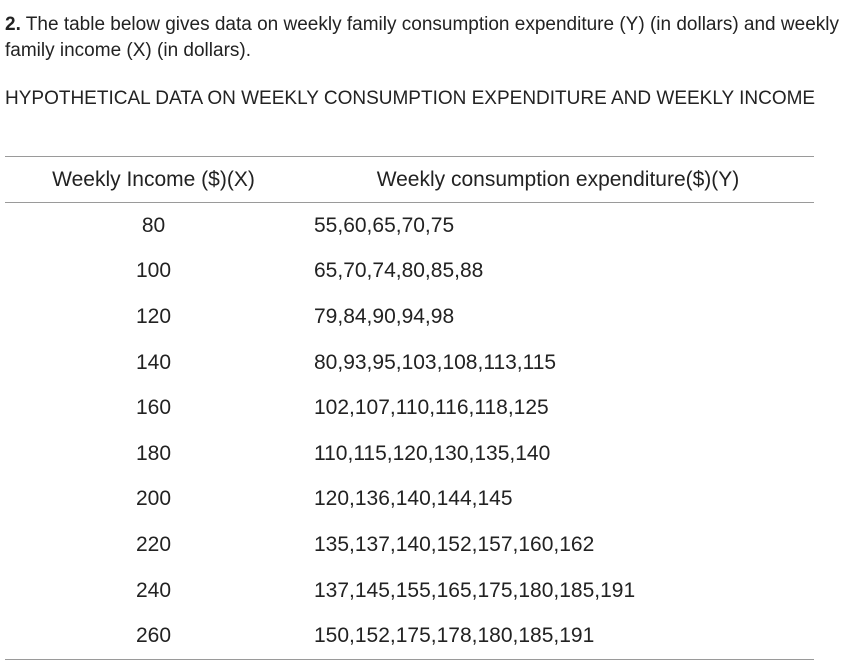 This screenshot has height=671, width=864. I want to click on table-row: 180 110,115,120,130,135,140, so click(409, 454).